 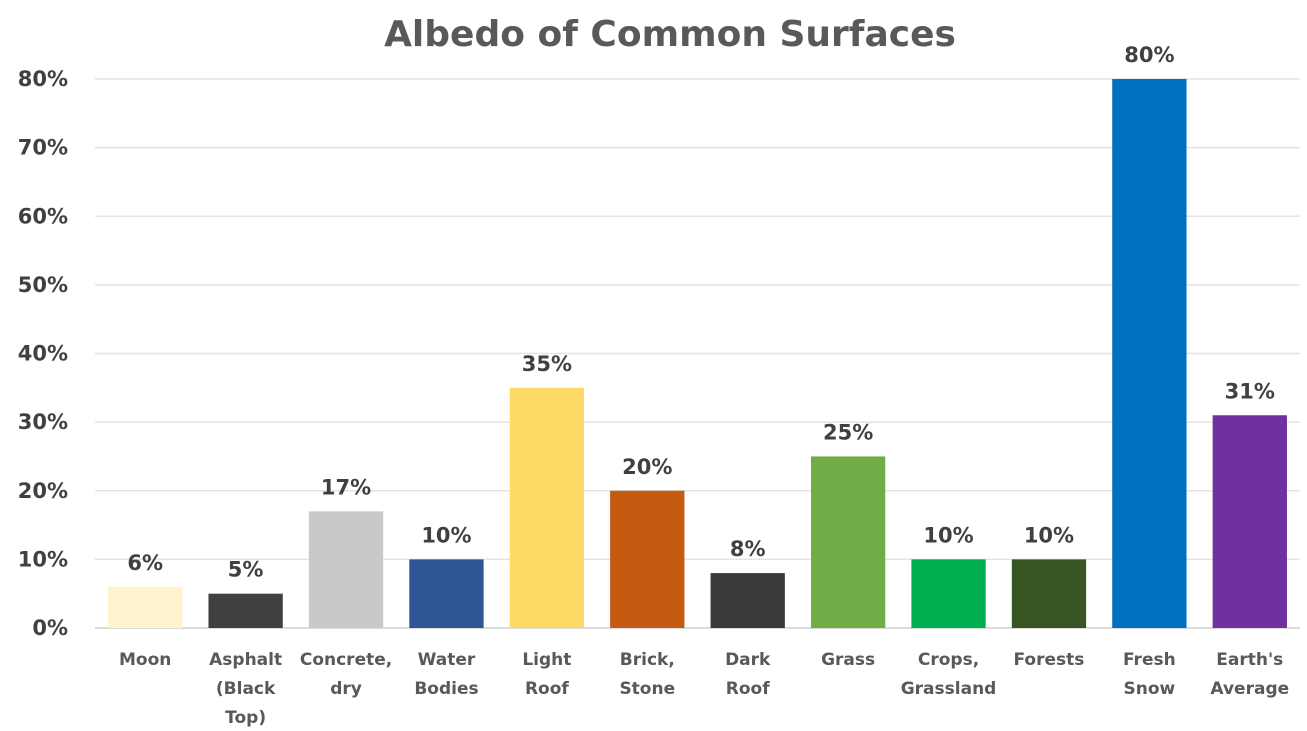 I want to click on y-tick-label: 0%, so click(x=50, y=628).